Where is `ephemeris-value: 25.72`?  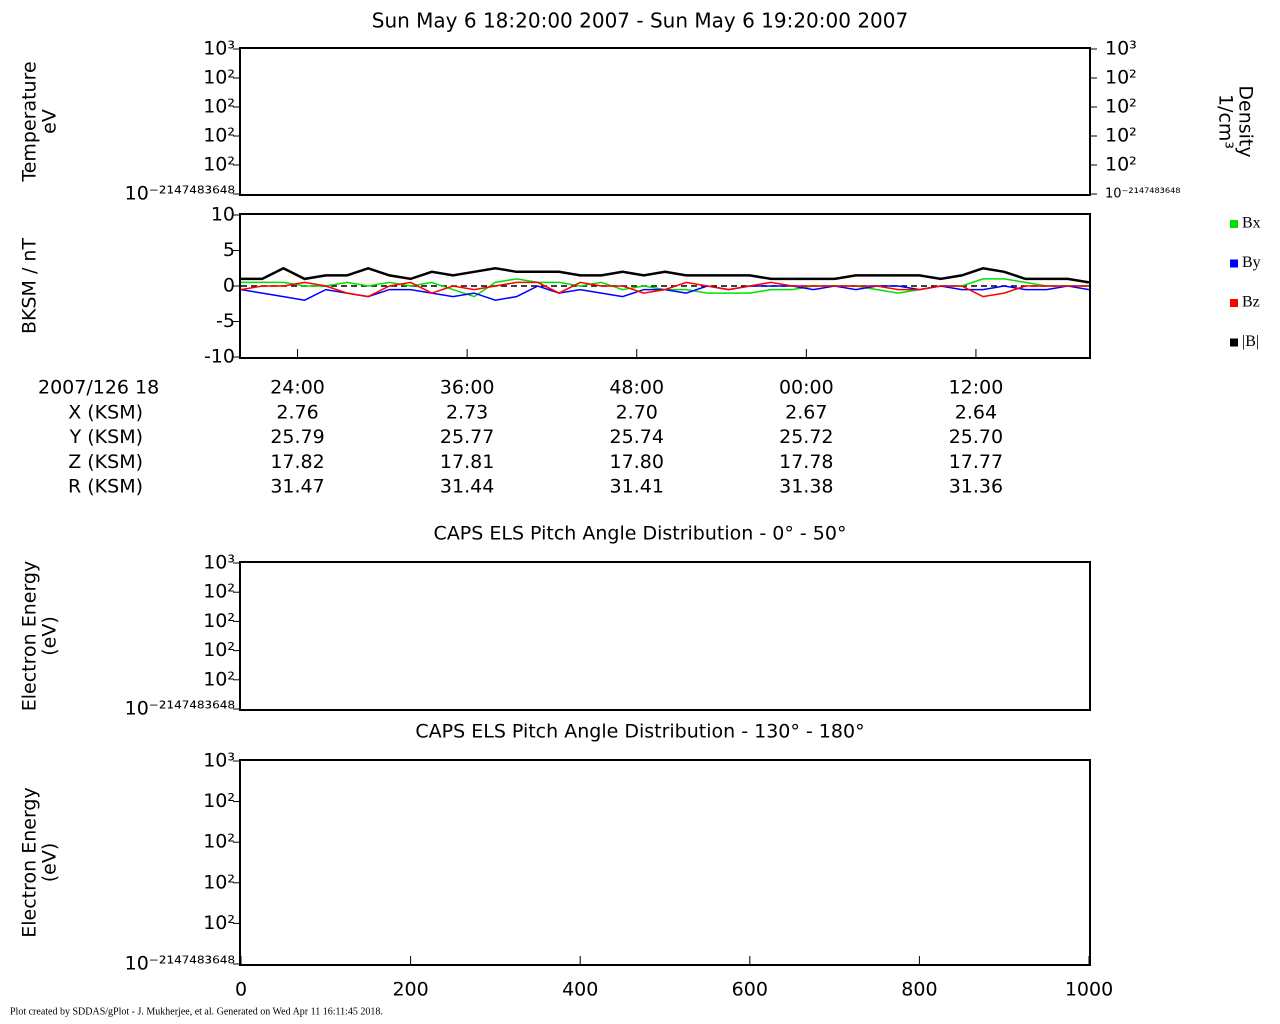 ephemeris-value: 25.72 is located at coordinates (806, 437).